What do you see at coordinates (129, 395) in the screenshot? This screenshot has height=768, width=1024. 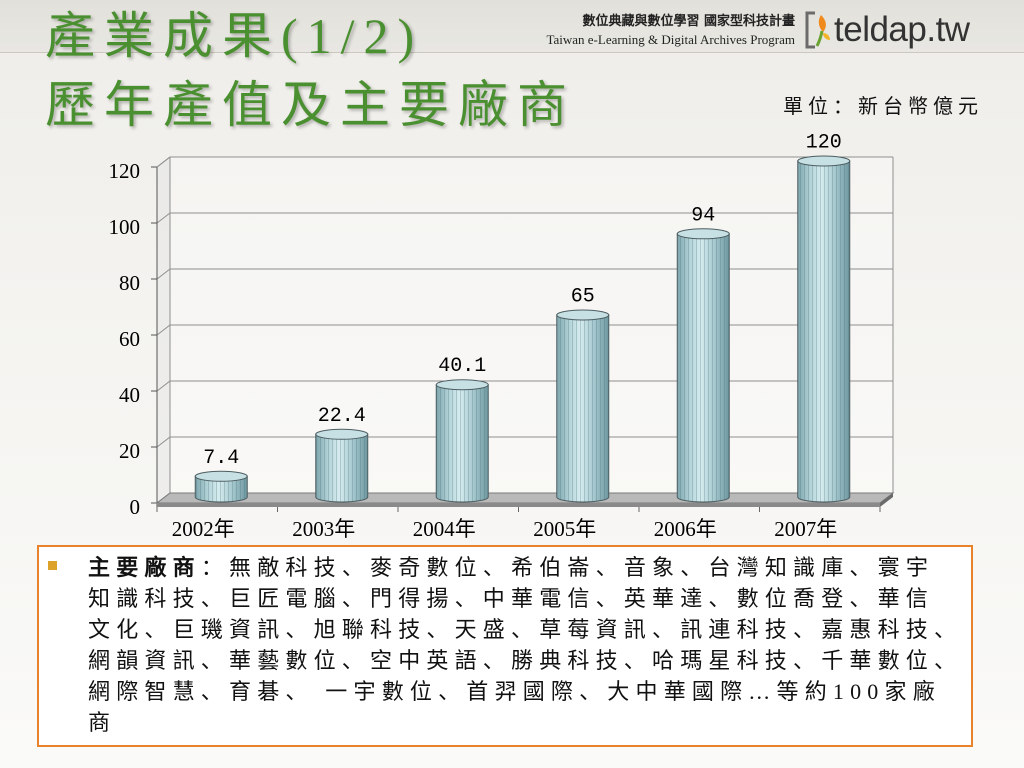 I see `y-tick-label: 40` at bounding box center [129, 395].